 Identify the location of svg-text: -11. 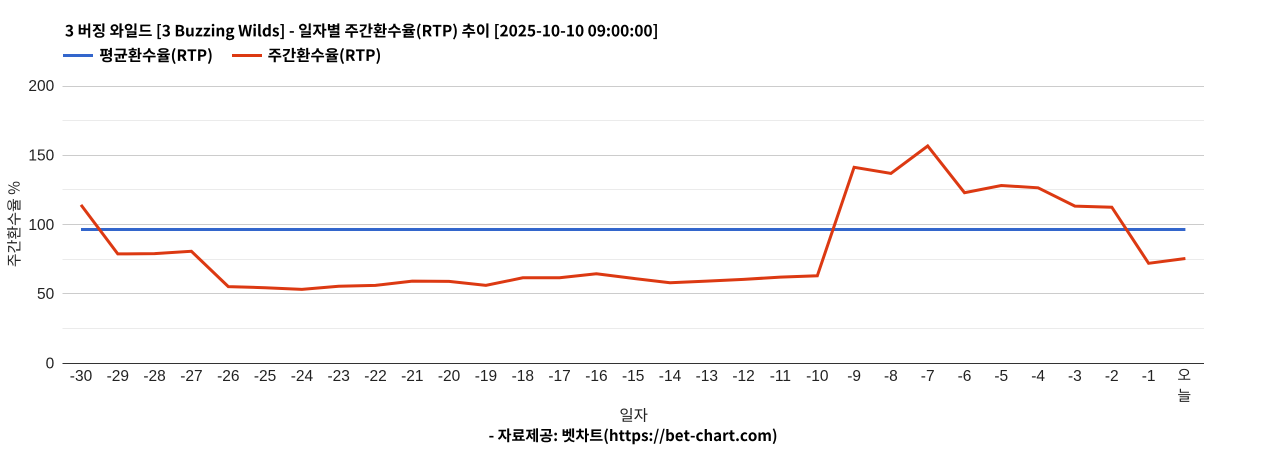
(780, 376).